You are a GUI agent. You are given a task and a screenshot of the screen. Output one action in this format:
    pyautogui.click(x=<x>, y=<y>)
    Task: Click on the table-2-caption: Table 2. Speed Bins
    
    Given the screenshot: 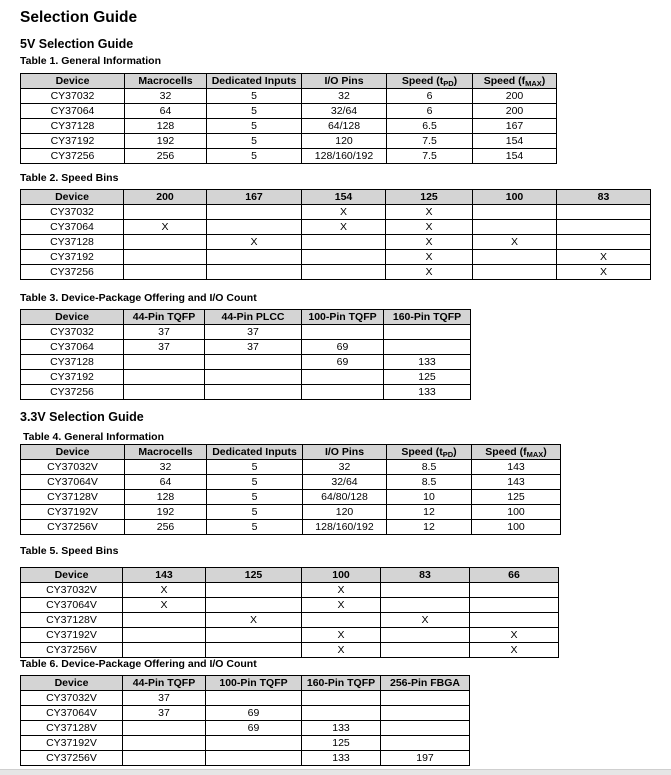 What is the action you would take?
    pyautogui.click(x=69, y=178)
    